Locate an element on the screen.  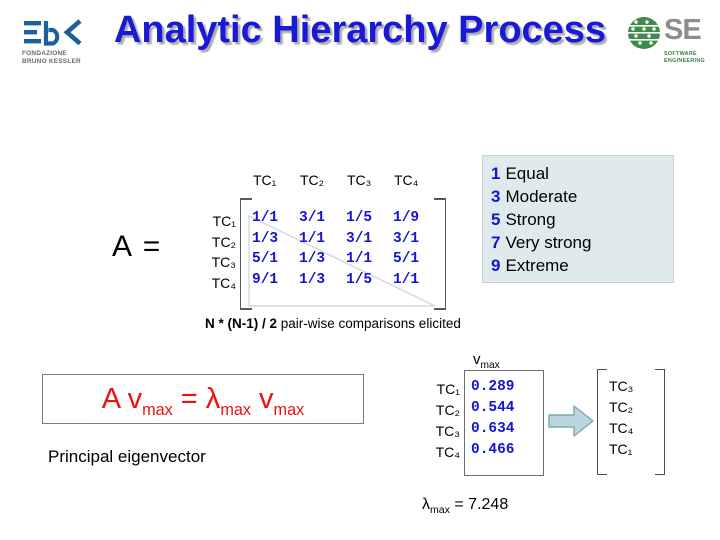
ranking-item: TC₁ is located at coordinates (621, 449).